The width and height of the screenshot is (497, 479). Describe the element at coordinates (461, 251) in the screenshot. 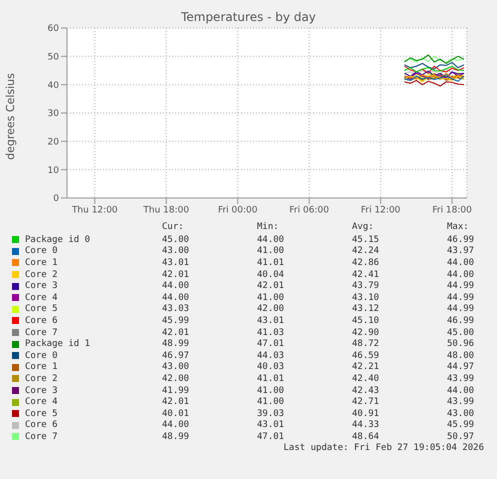

I see `text: 43.97` at that location.